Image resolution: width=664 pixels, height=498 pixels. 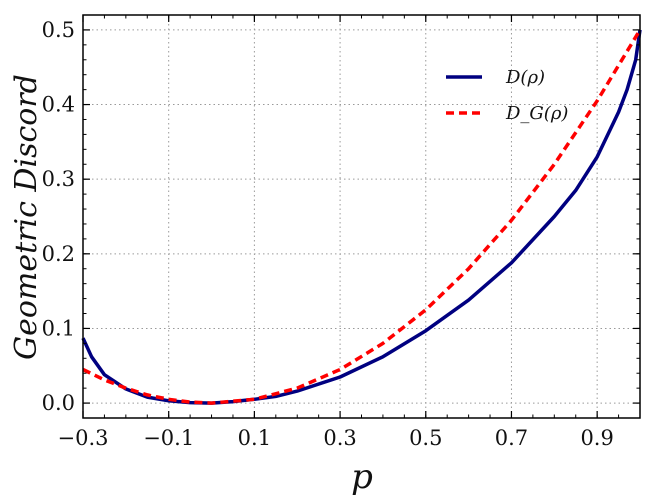 I want to click on legend-label-d: D(ρ), so click(x=525, y=77).